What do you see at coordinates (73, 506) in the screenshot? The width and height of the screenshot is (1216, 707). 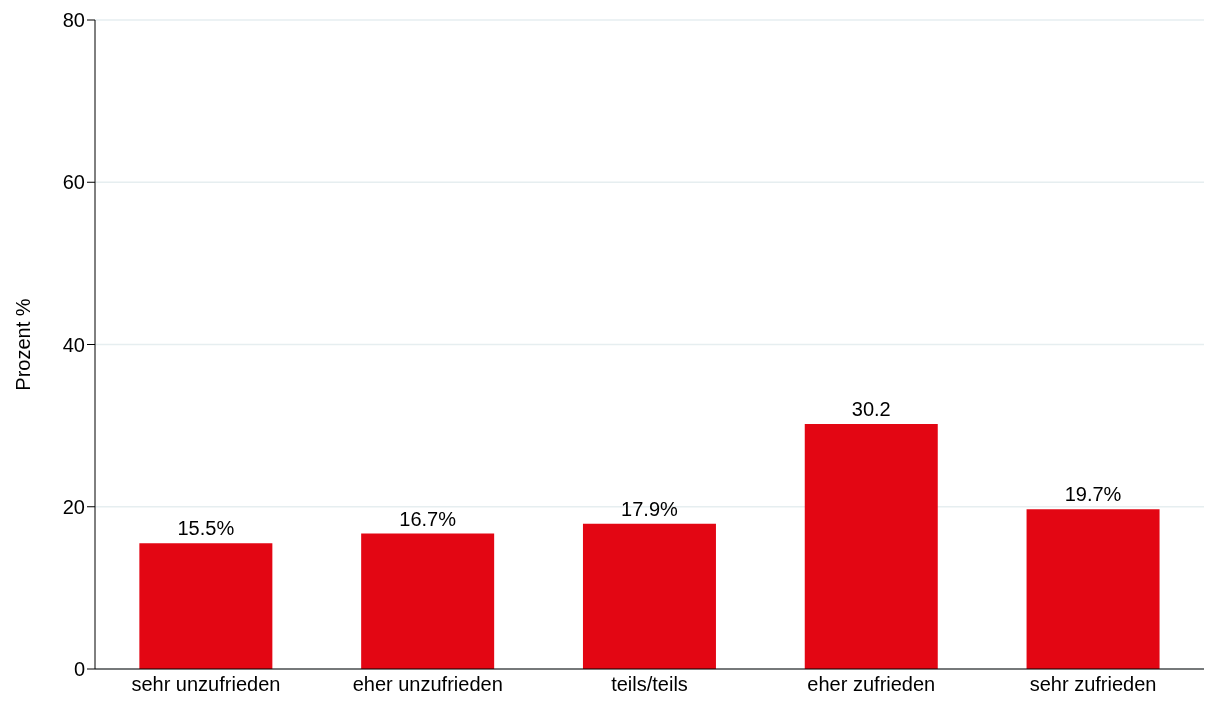 I see `y-tick-label: 20` at bounding box center [73, 506].